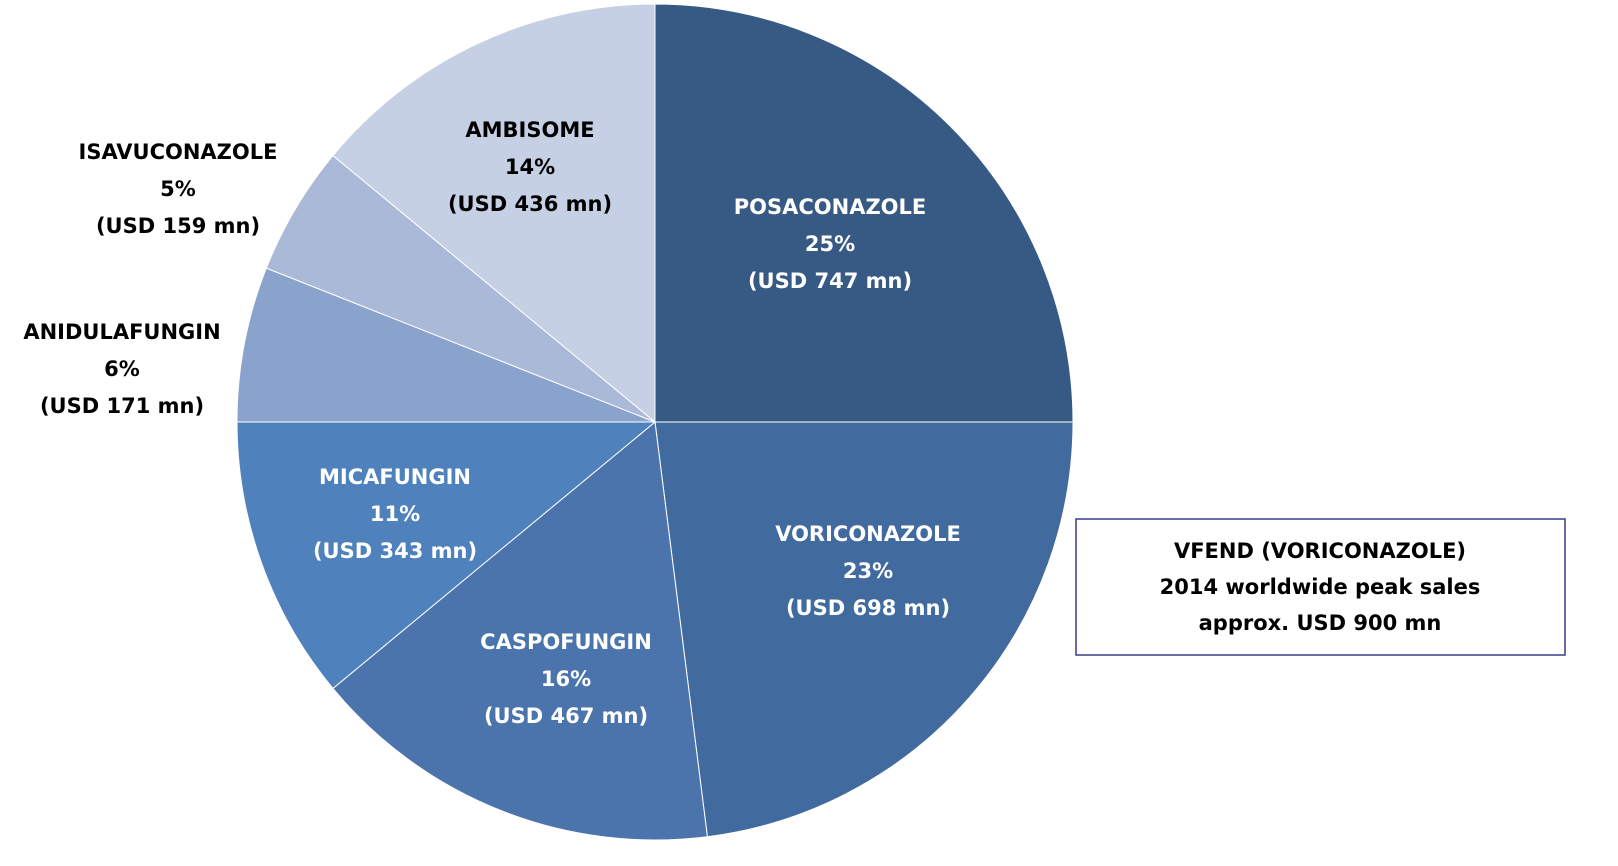  Describe the element at coordinates (830, 281) in the screenshot. I see `slice-amount: (USD 747 mn)` at that location.